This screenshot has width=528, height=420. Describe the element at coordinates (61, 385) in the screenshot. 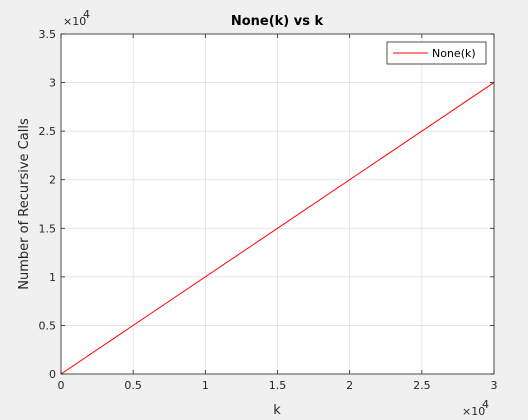

I see `x-tick-label: 0` at that location.